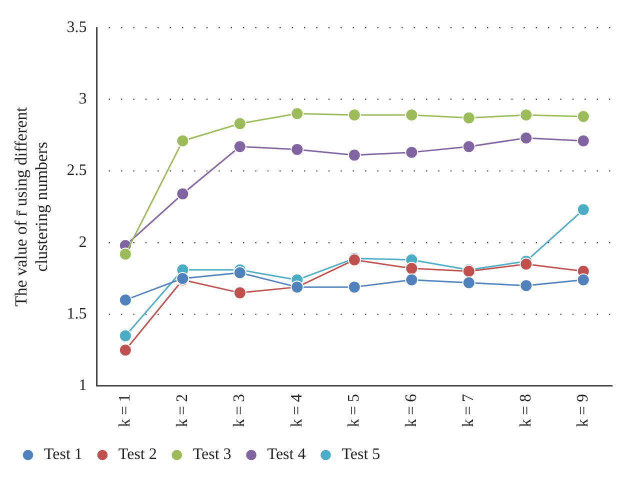 Image resolution: width=630 pixels, height=481 pixels. What do you see at coordinates (286, 455) in the screenshot?
I see `legend-label: Test 4` at bounding box center [286, 455].